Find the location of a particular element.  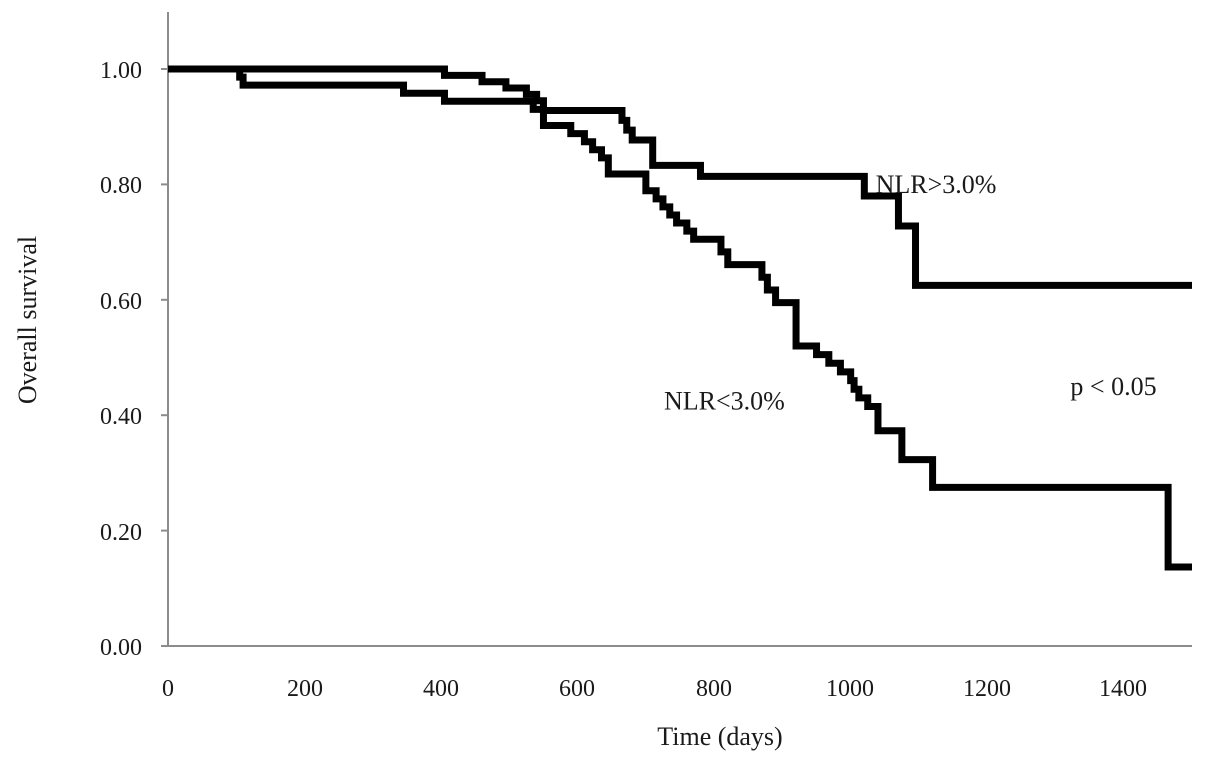

x-tick-label: 0 is located at coordinates (168, 689).